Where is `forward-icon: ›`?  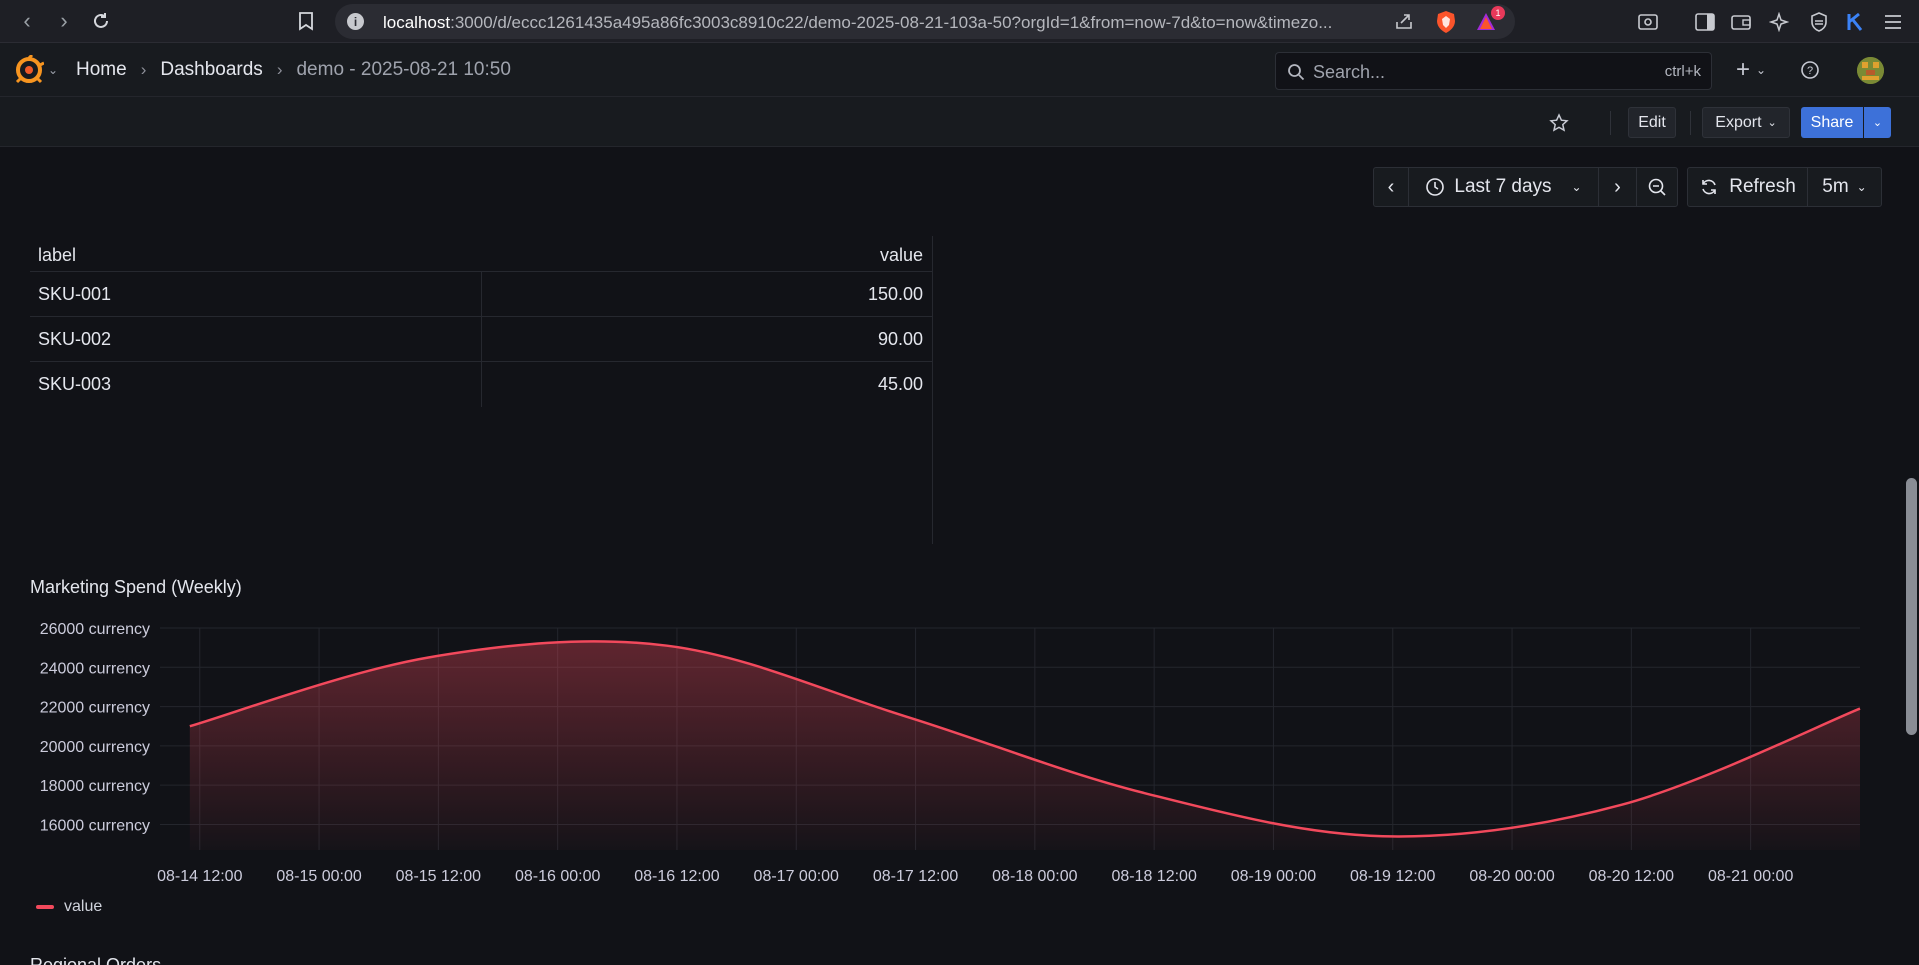 forward-icon: › is located at coordinates (64, 20).